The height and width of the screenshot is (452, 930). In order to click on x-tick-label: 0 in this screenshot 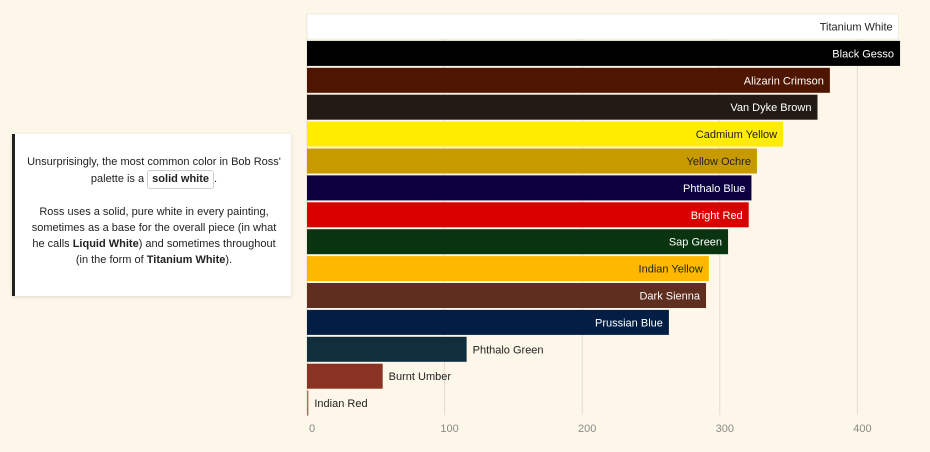, I will do `click(312, 429)`.